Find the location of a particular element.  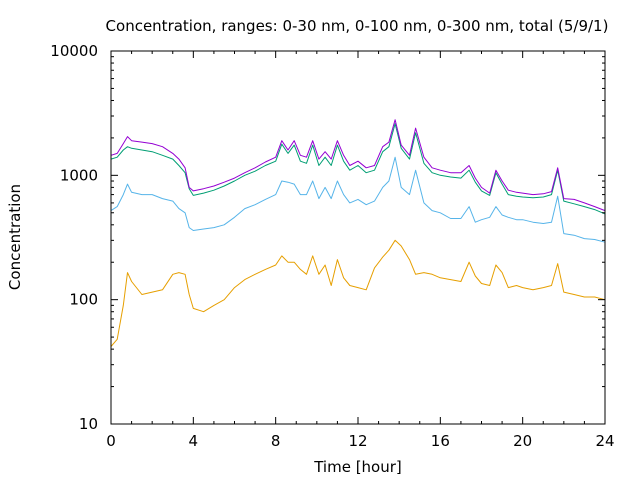

x-tick-label: 4 is located at coordinates (194, 441).